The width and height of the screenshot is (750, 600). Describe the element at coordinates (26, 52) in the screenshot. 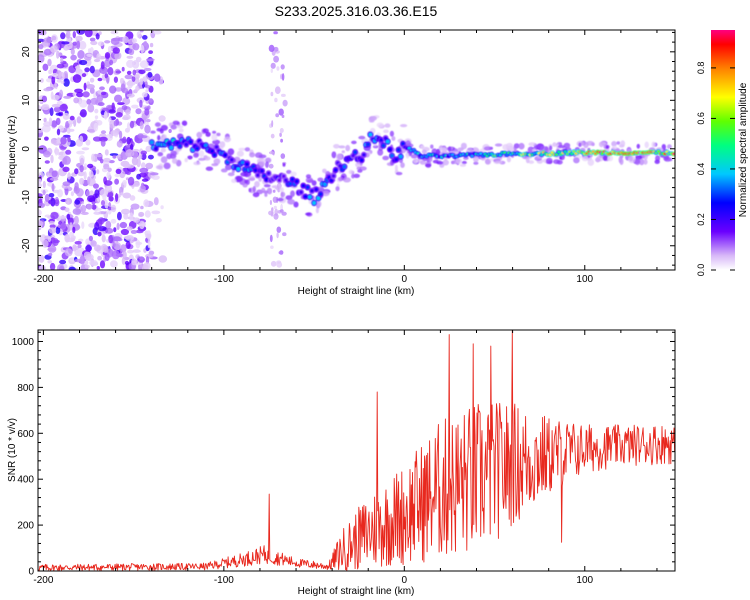

I see `y-tick-label: 20` at that location.